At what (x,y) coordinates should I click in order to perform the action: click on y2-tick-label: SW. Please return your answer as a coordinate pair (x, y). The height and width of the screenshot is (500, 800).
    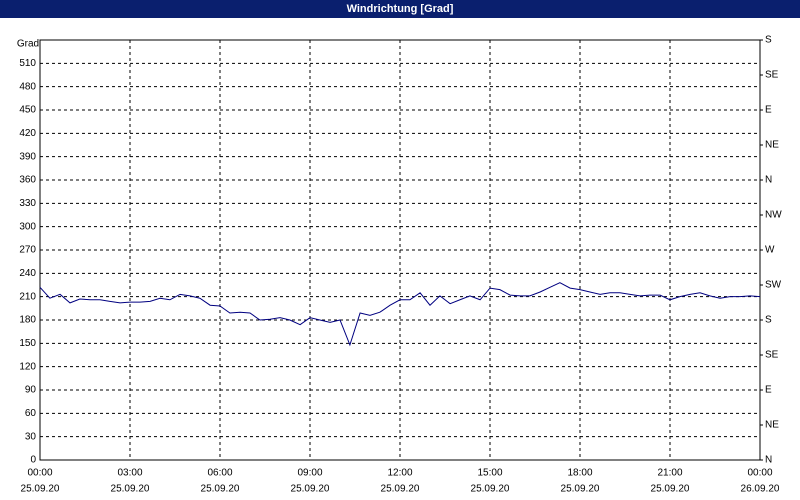
    Looking at the image, I should click on (773, 285).